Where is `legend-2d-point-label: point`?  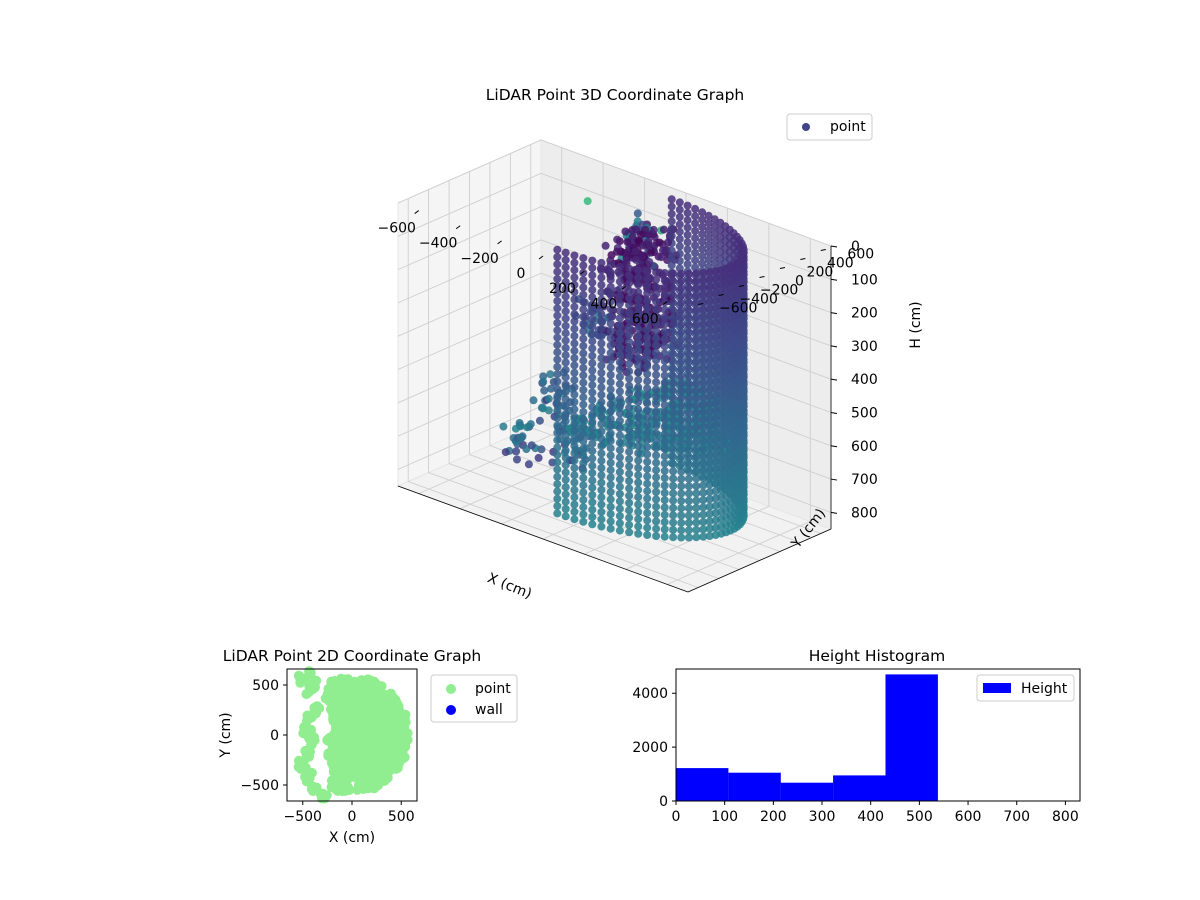
legend-2d-point-label: point is located at coordinates (493, 689).